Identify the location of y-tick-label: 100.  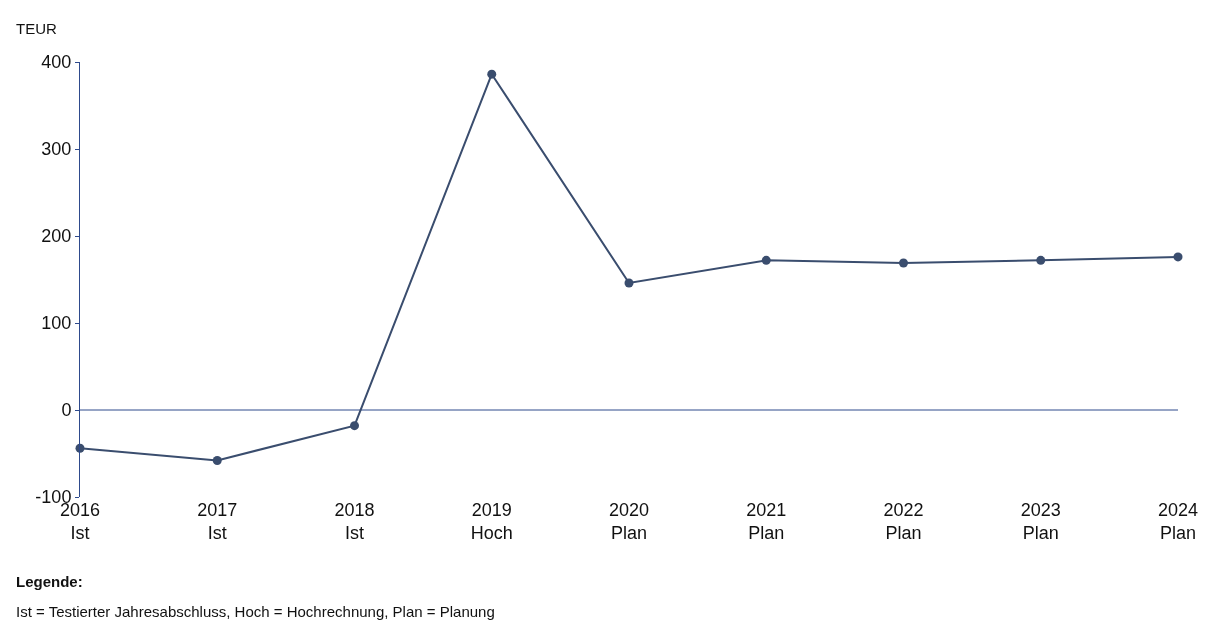
(56, 323).